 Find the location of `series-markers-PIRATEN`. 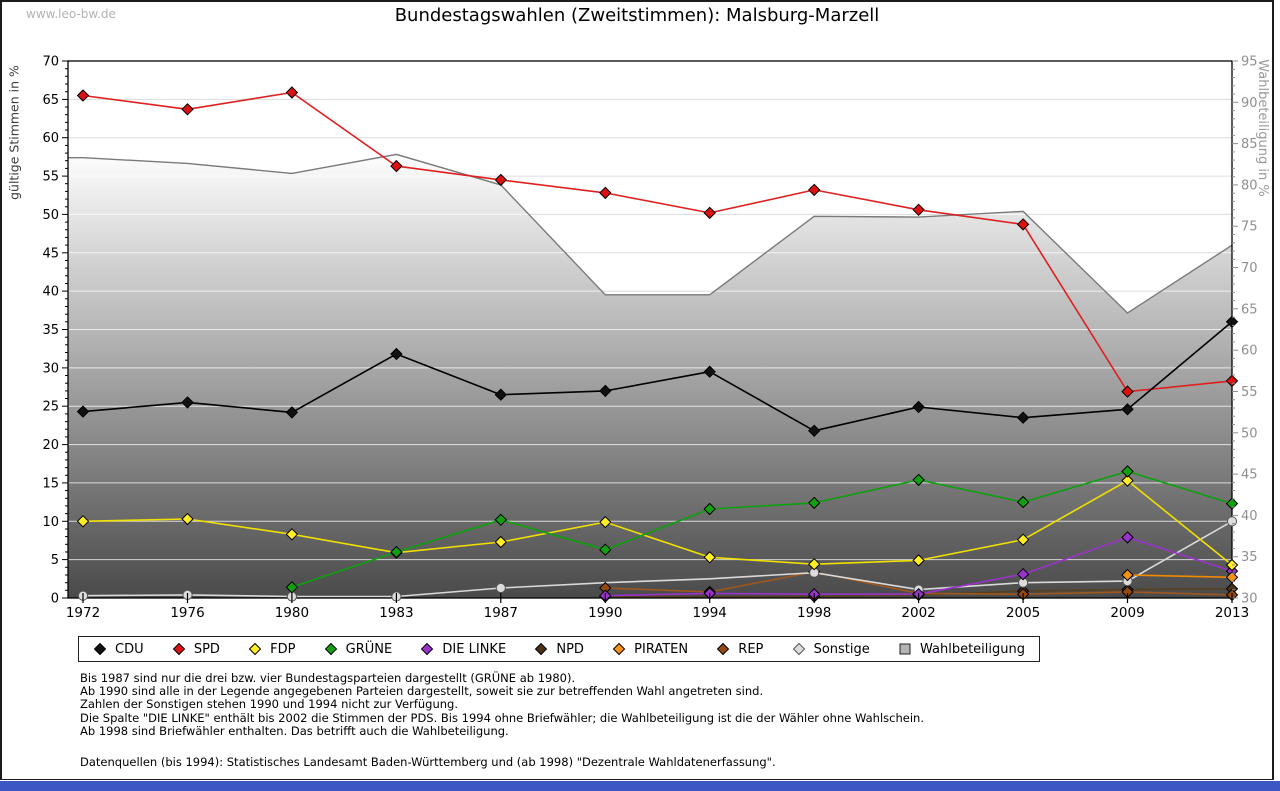

series-markers-PIRATEN is located at coordinates (1180, 576).